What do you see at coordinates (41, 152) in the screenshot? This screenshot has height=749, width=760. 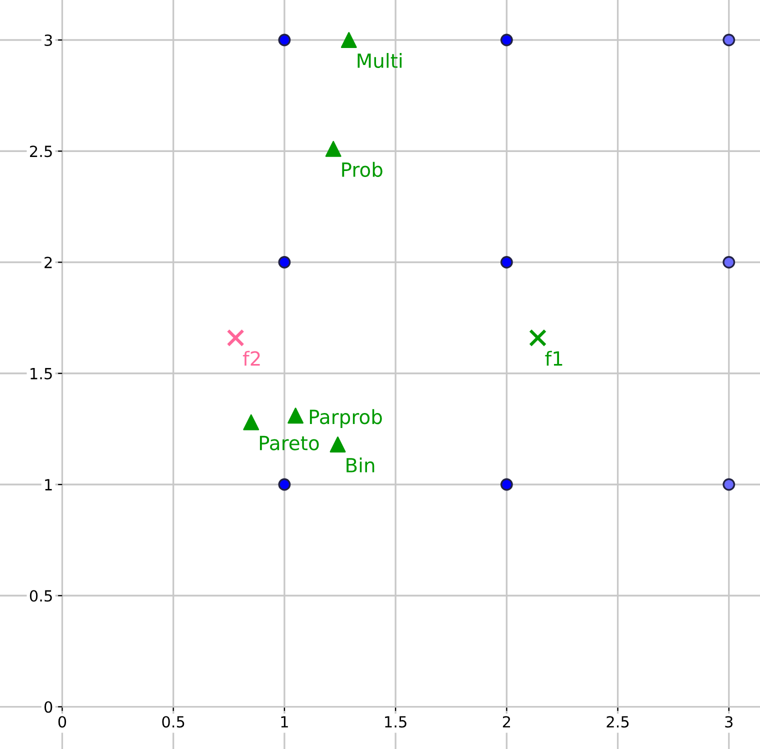 I see `y-tick-label: 2.5` at bounding box center [41, 152].